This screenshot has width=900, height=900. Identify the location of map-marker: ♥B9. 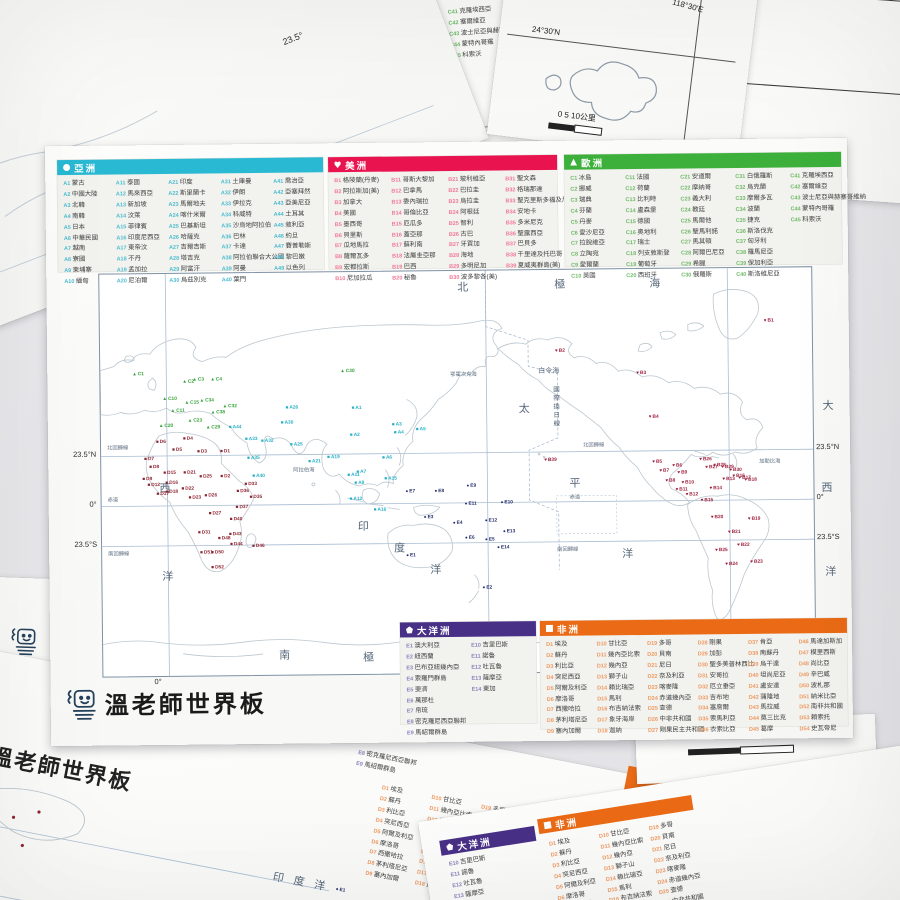
(682, 472).